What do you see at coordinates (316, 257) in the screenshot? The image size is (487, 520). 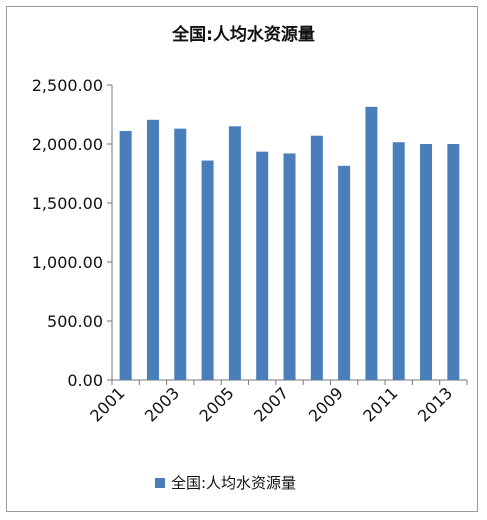 I see `bar-2008` at bounding box center [316, 257].